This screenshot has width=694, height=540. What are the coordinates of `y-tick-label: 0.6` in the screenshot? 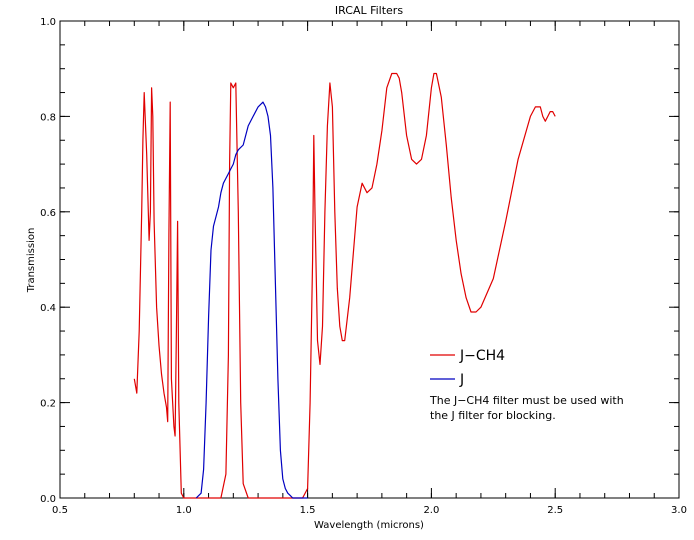 It's located at (48, 213).